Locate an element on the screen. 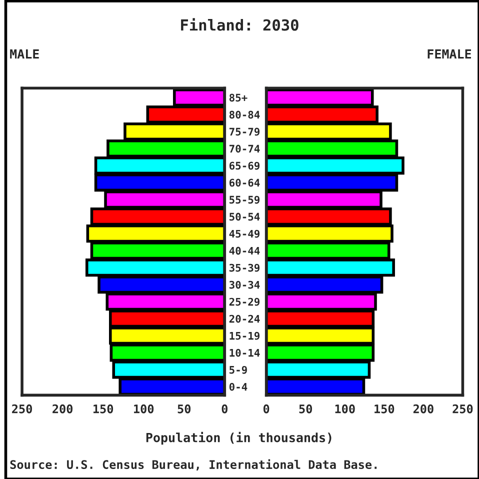  x-axis-title: Population (in thousands) is located at coordinates (239, 438).